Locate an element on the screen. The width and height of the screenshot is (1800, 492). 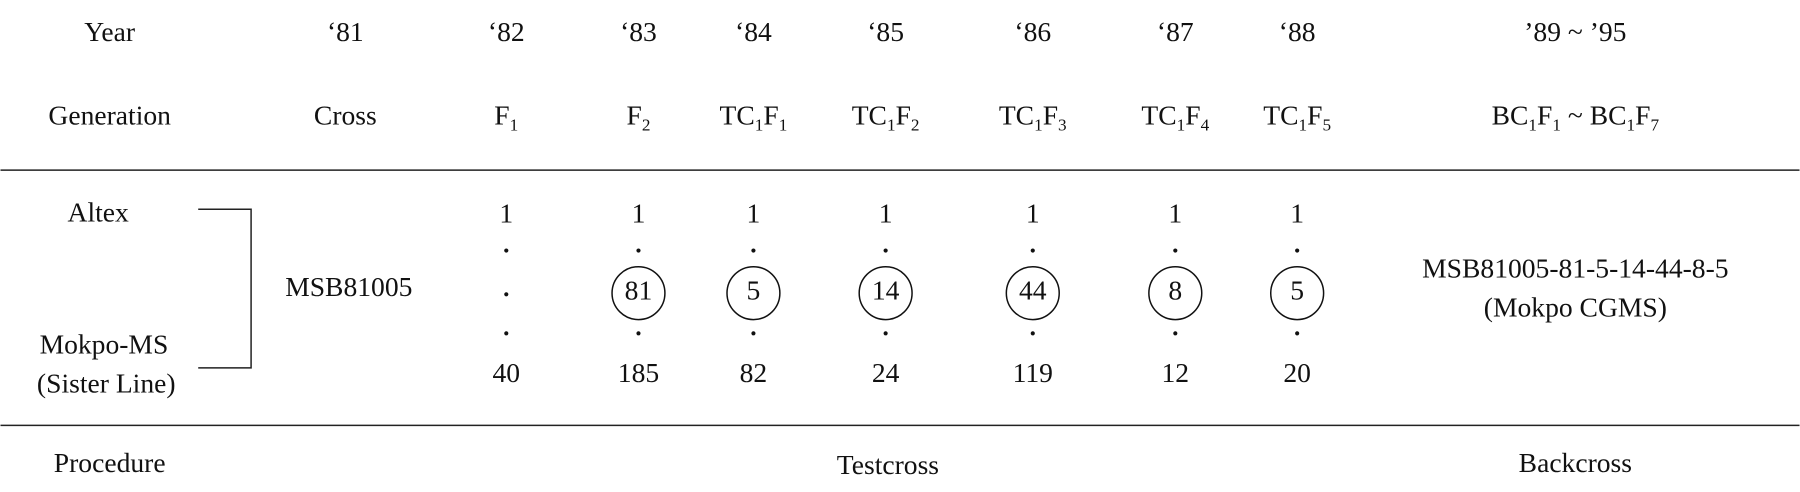
parent: Mokpo-MS is located at coordinates (104, 343).